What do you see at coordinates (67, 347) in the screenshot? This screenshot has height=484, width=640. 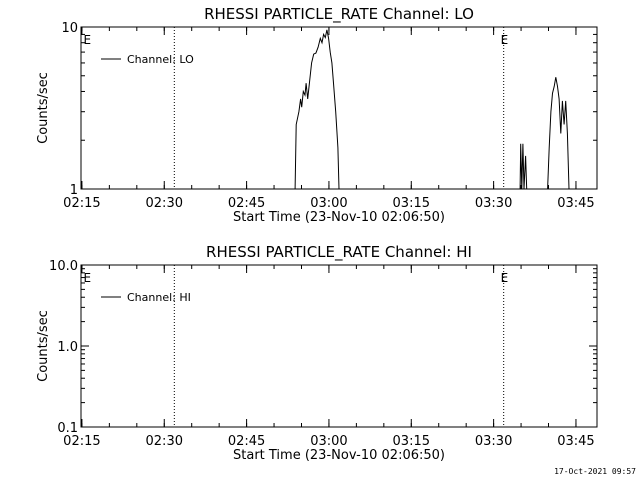 I see `y-tick-label: 1.0` at bounding box center [67, 347].